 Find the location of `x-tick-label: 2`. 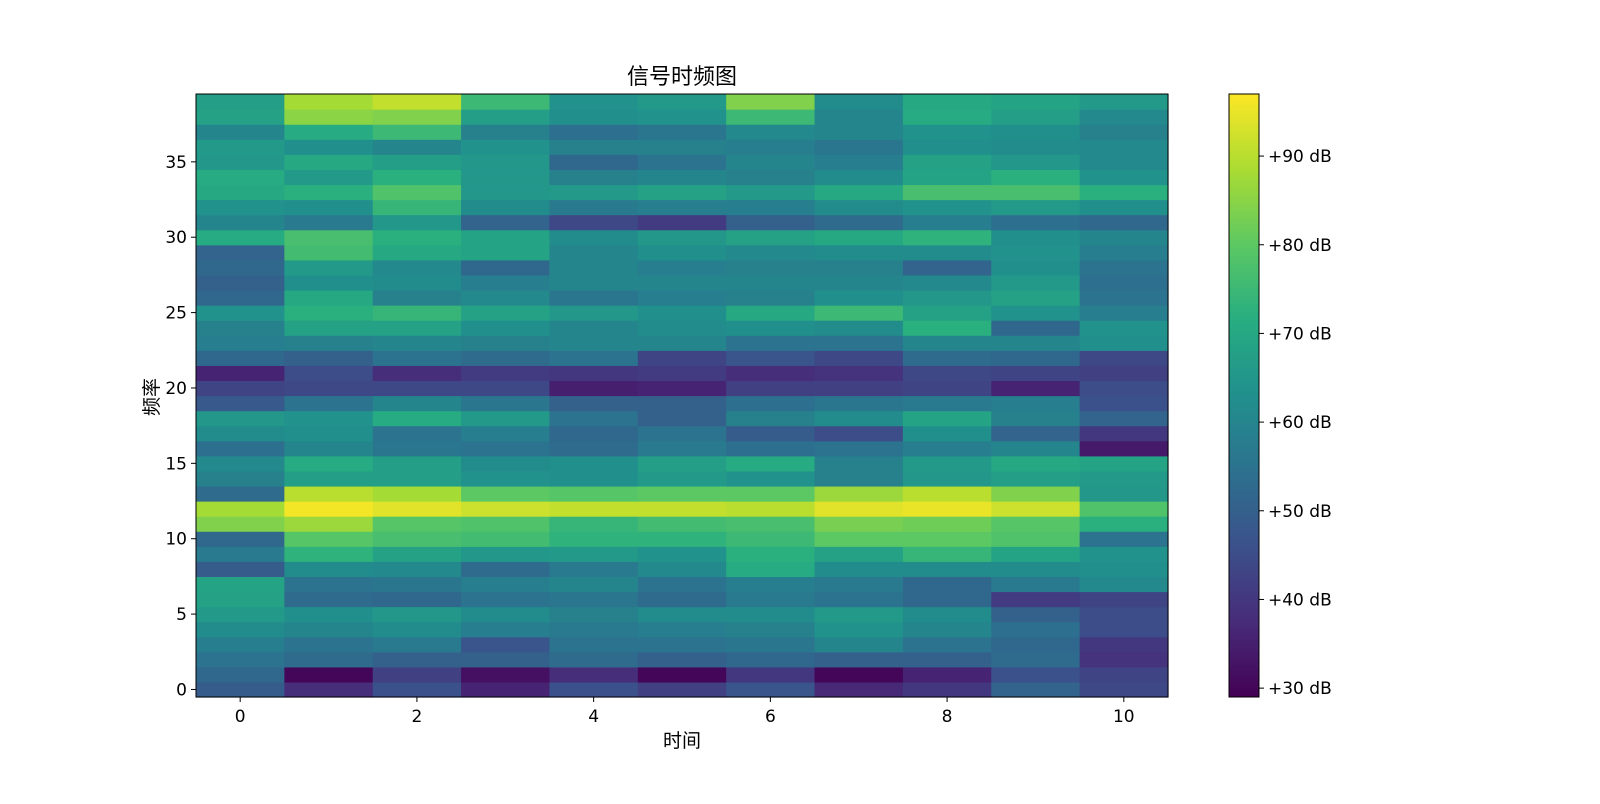

x-tick-label: 2 is located at coordinates (416, 717).